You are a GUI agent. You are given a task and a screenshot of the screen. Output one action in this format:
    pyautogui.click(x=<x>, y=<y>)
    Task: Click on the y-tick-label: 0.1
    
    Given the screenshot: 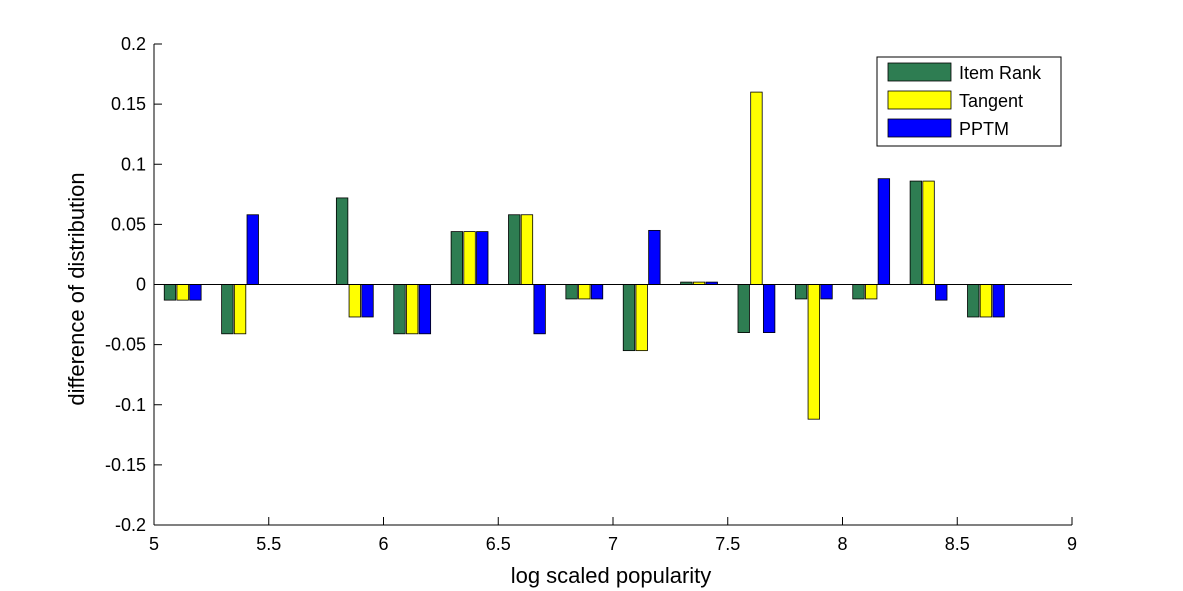 What is the action you would take?
    pyautogui.click(x=133, y=164)
    